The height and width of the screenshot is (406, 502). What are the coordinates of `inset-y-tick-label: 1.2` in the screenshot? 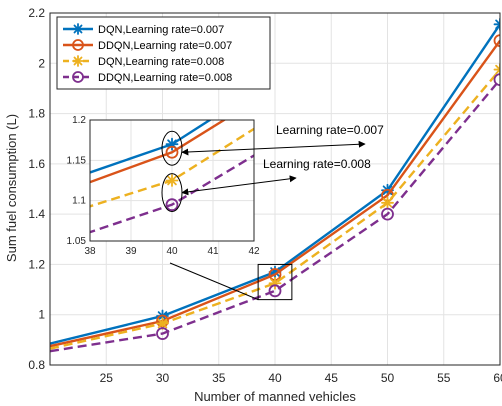 It's located at (79, 120).